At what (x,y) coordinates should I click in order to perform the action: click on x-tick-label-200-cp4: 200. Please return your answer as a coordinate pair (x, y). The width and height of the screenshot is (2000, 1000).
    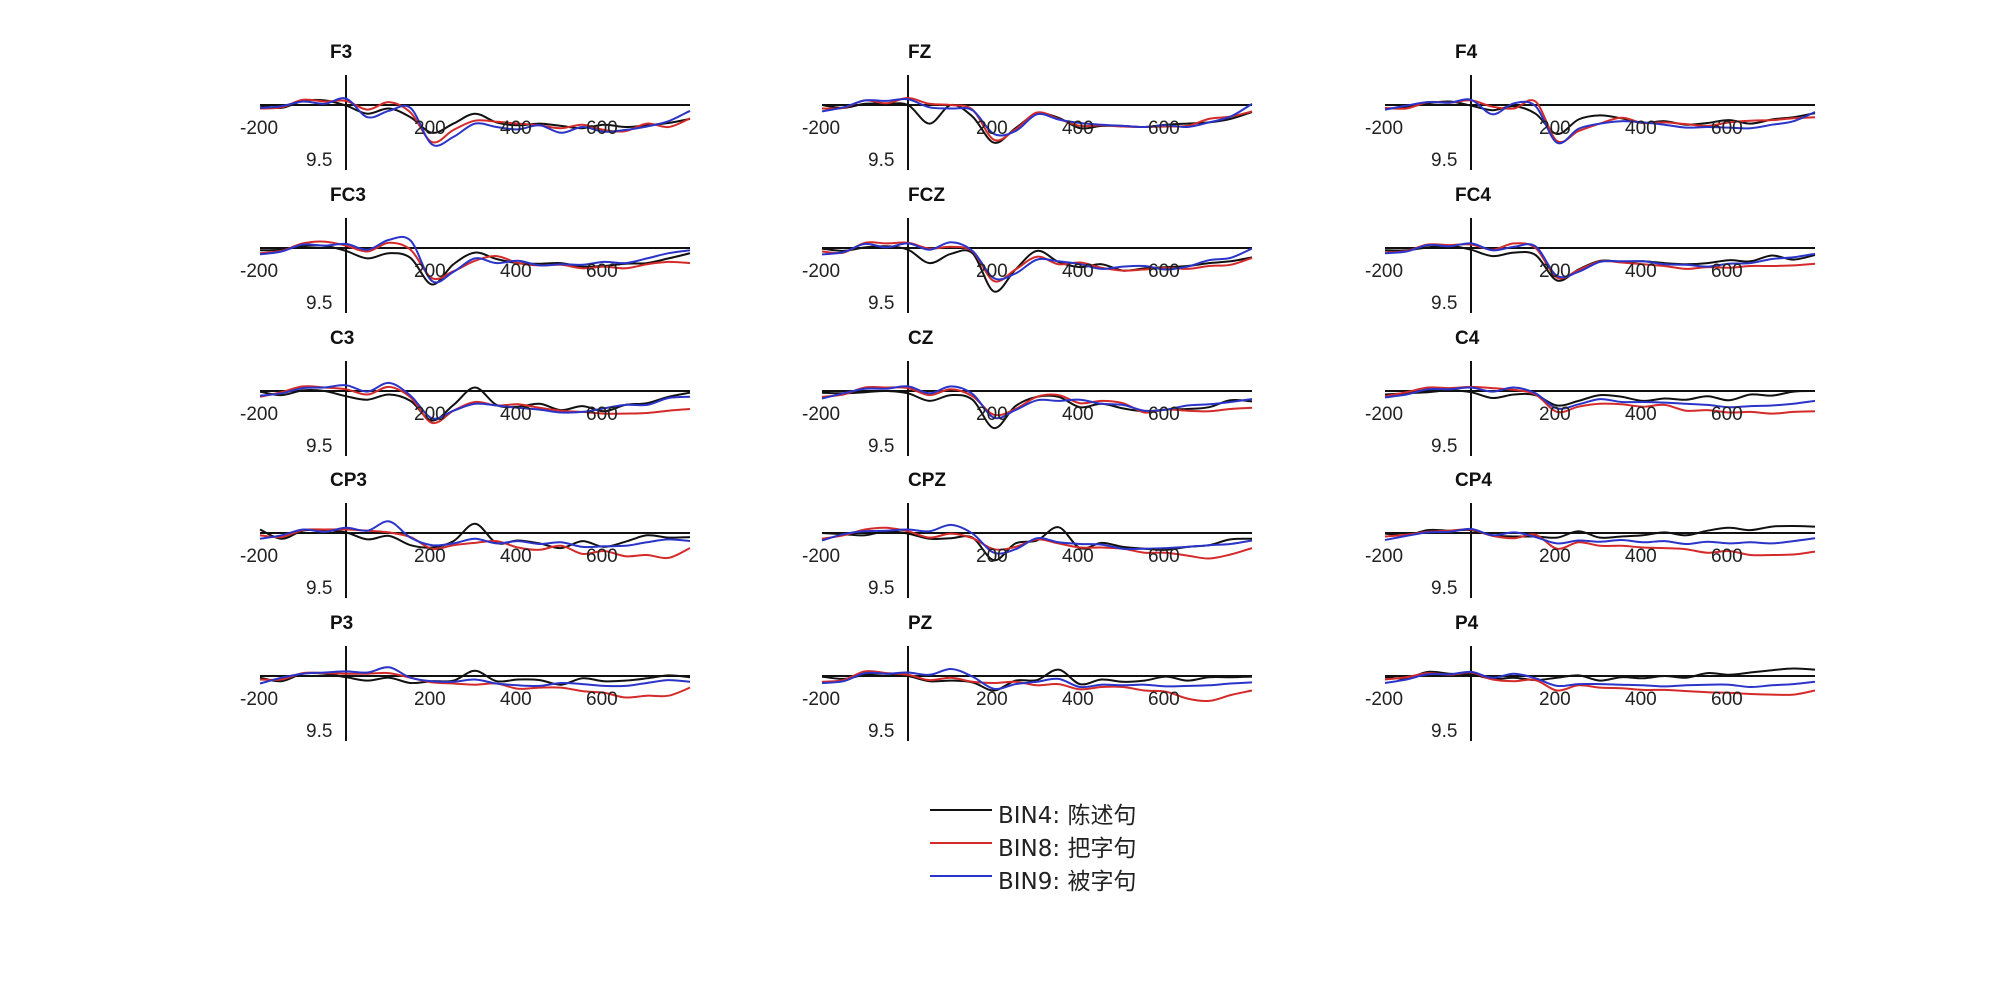
    Looking at the image, I should click on (1555, 556).